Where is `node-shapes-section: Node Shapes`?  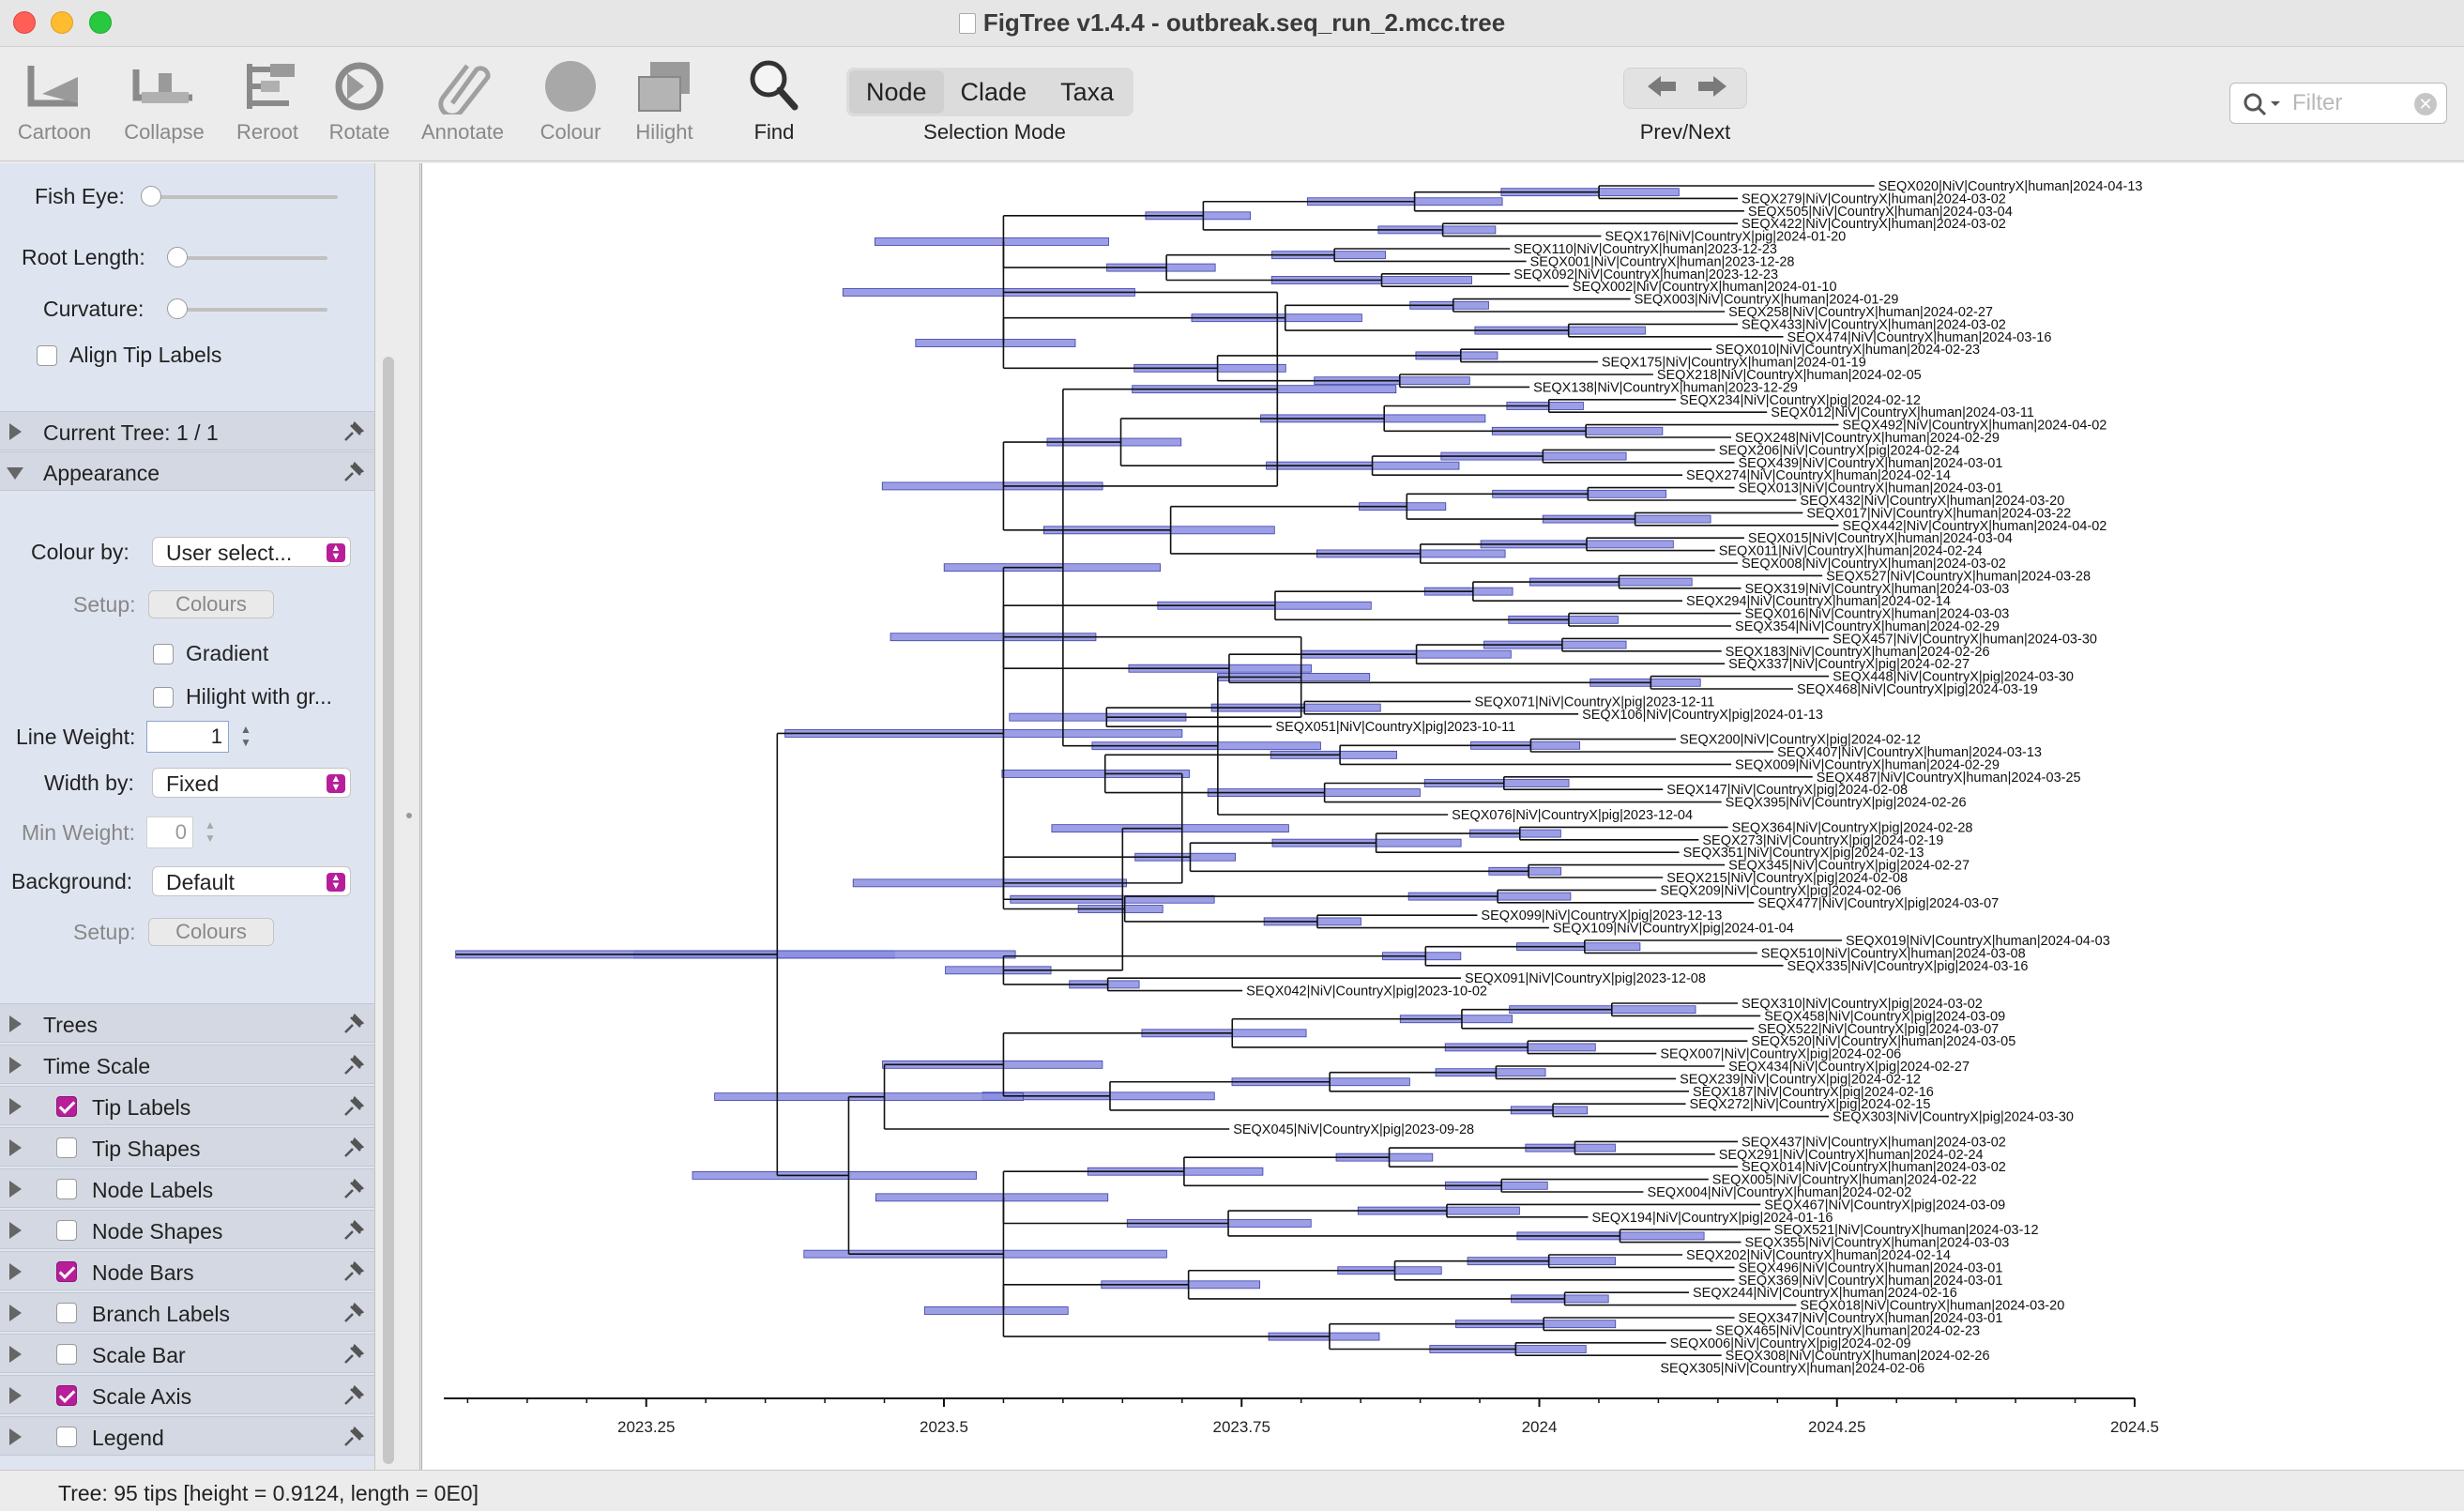
node-shapes-section: Node Shapes is located at coordinates (187, 1229).